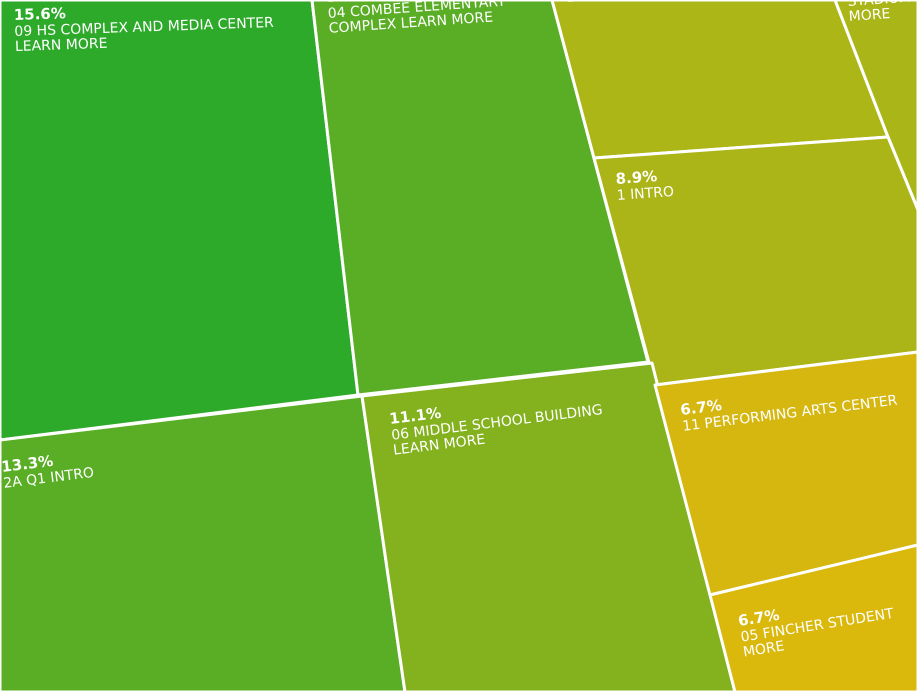 The width and height of the screenshot is (918, 692). I want to click on cell-percent: 8.9%, so click(636, 177).